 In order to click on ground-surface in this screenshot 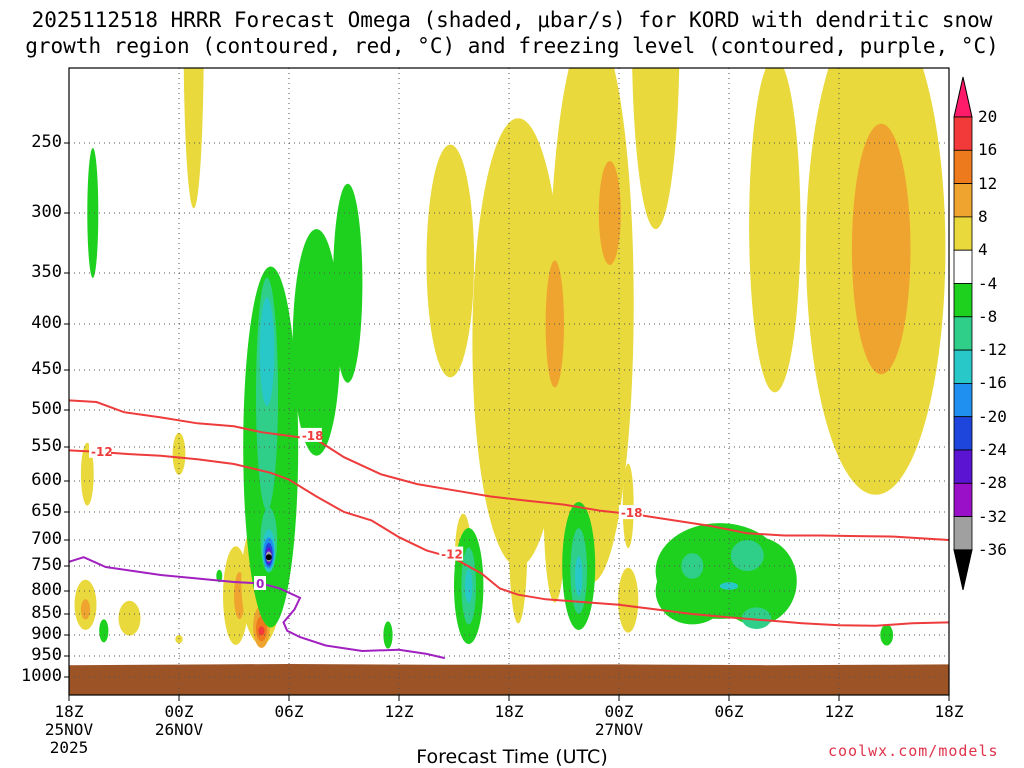, I will do `click(509, 679)`.